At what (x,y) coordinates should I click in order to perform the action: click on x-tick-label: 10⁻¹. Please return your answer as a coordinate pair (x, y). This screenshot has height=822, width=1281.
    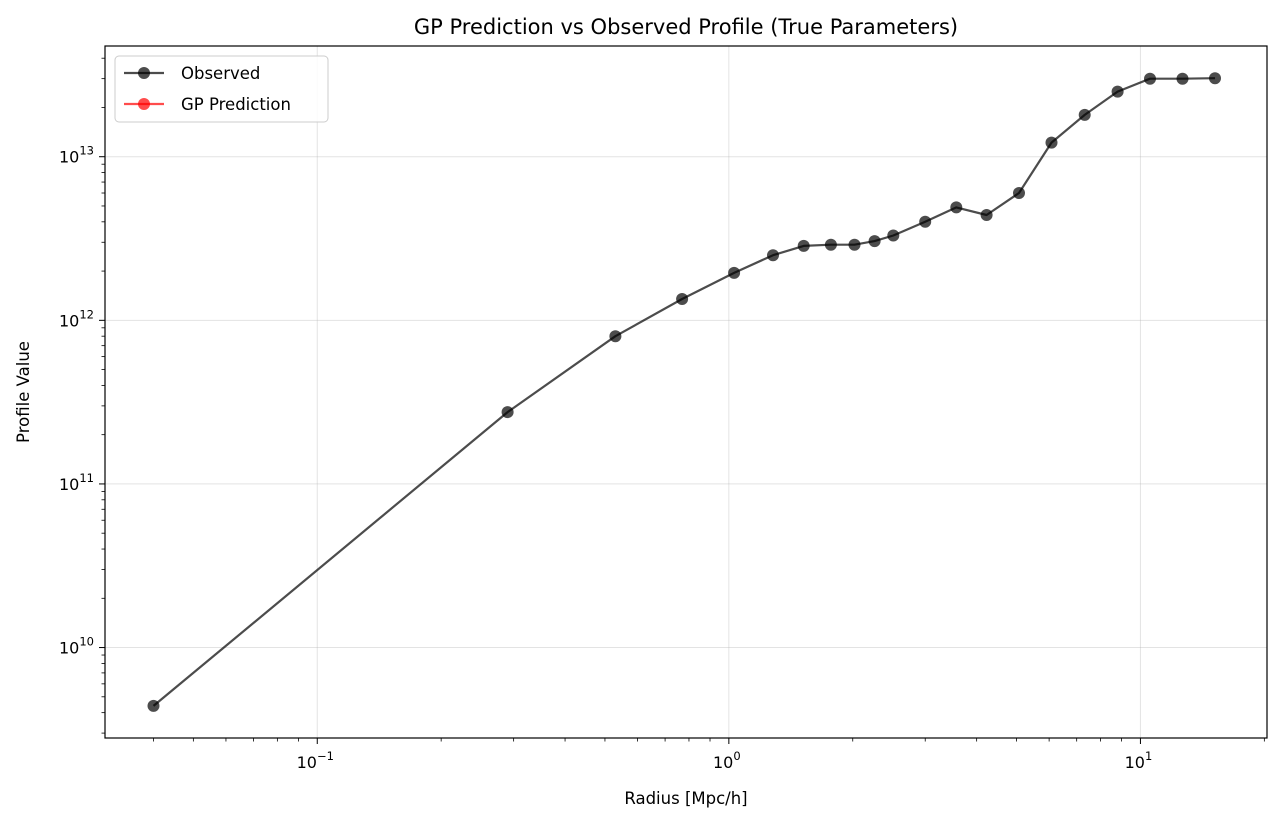
    Looking at the image, I should click on (315, 760).